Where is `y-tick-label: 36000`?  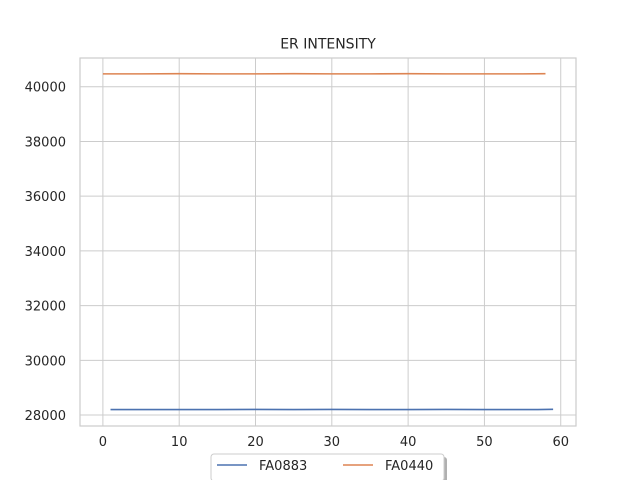
y-tick-label: 36000 is located at coordinates (45, 197).